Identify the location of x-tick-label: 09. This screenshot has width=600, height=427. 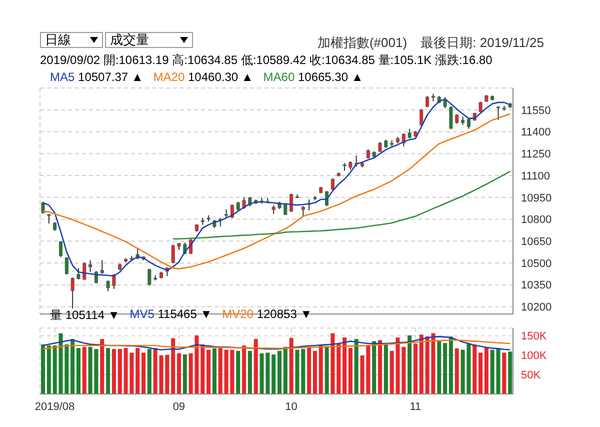
(179, 406).